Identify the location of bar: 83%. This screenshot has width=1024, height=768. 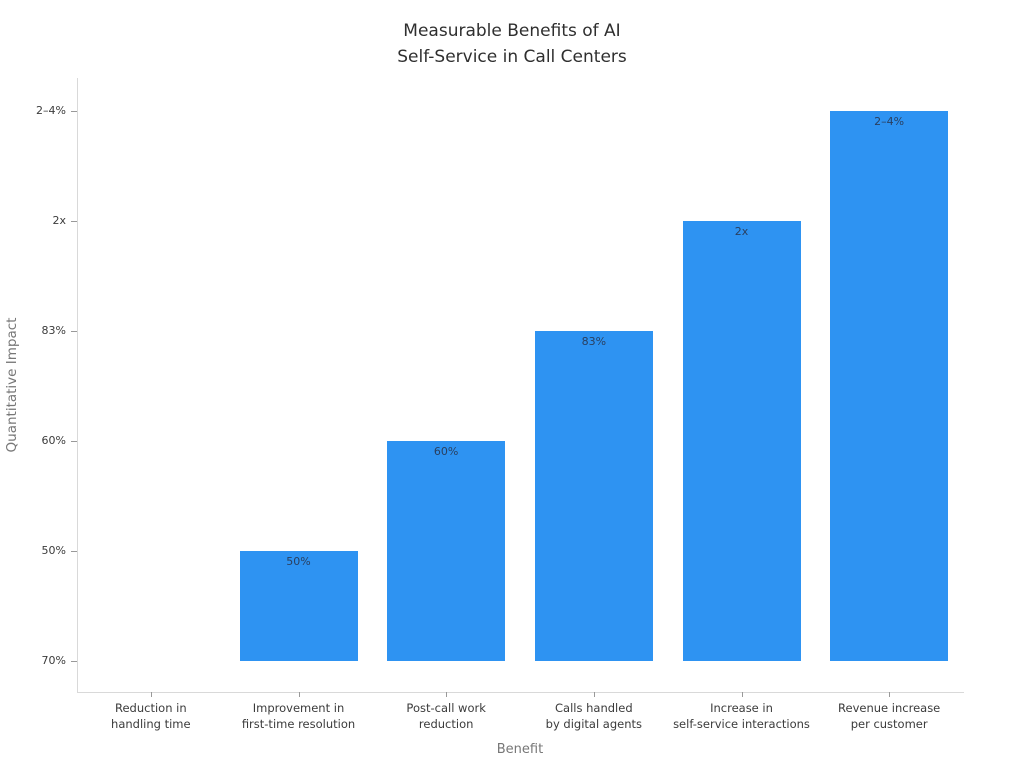
(593, 496).